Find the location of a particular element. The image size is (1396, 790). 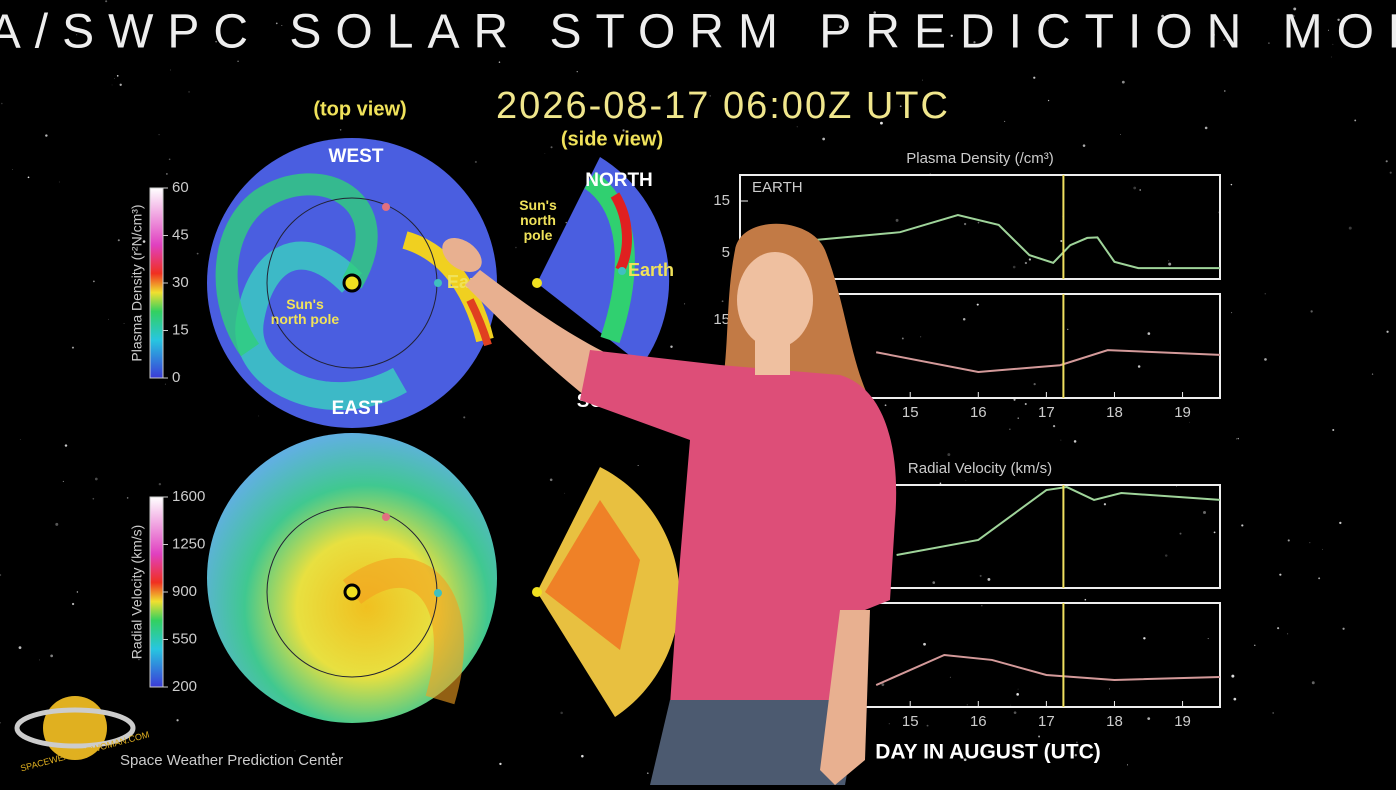

colorbar is located at coordinates (156, 592).